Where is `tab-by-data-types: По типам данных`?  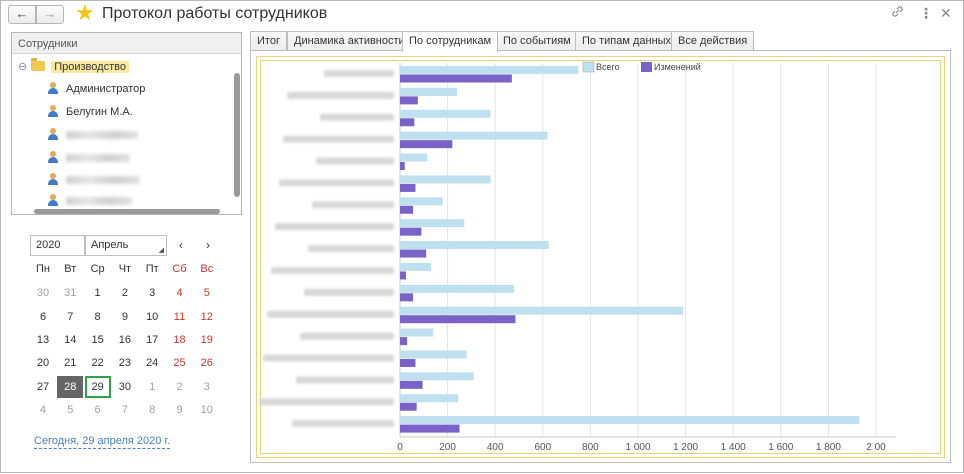 tab-by-data-types: По типам данных is located at coordinates (627, 41).